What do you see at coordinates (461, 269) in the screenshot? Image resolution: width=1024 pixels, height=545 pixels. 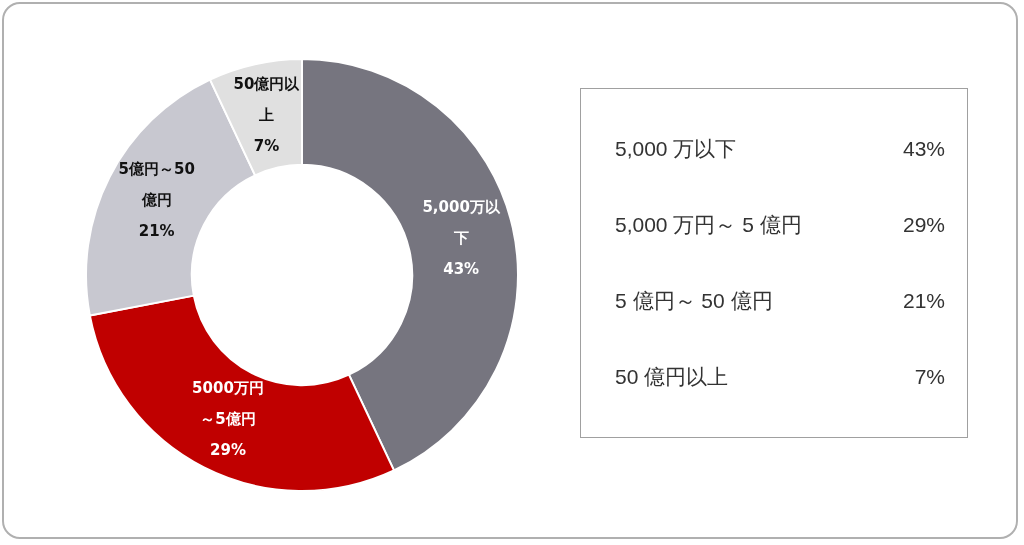 I see `data-label: 43%` at bounding box center [461, 269].